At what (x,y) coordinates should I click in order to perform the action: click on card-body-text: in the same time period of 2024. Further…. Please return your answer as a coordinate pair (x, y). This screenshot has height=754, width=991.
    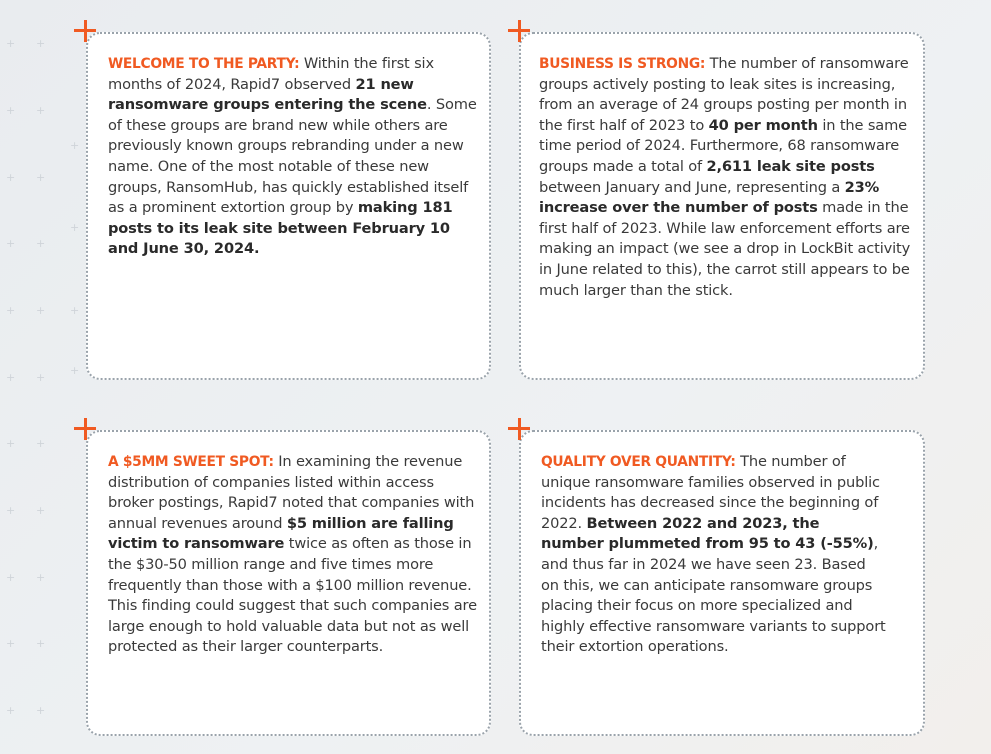
    Looking at the image, I should click on (723, 145).